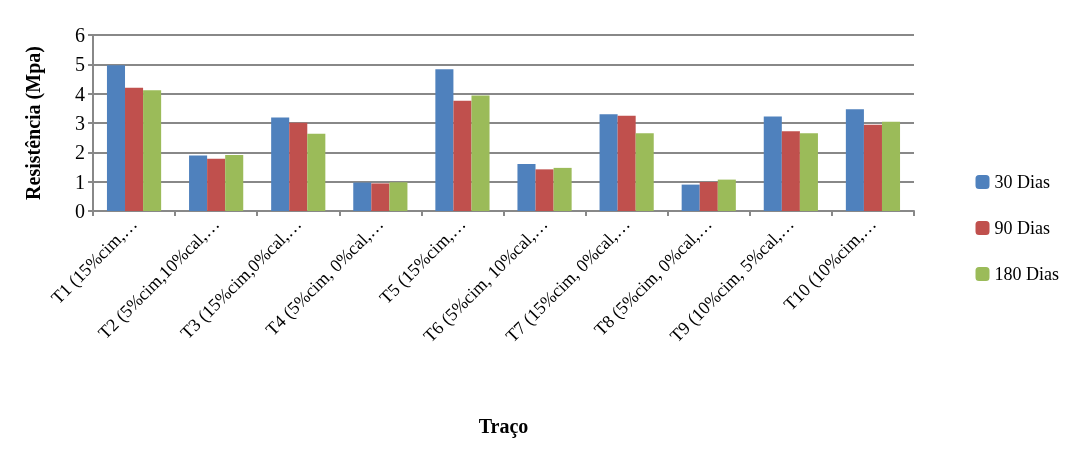 This screenshot has width=1082, height=456. I want to click on y-tick-label: 6, so click(80, 35).